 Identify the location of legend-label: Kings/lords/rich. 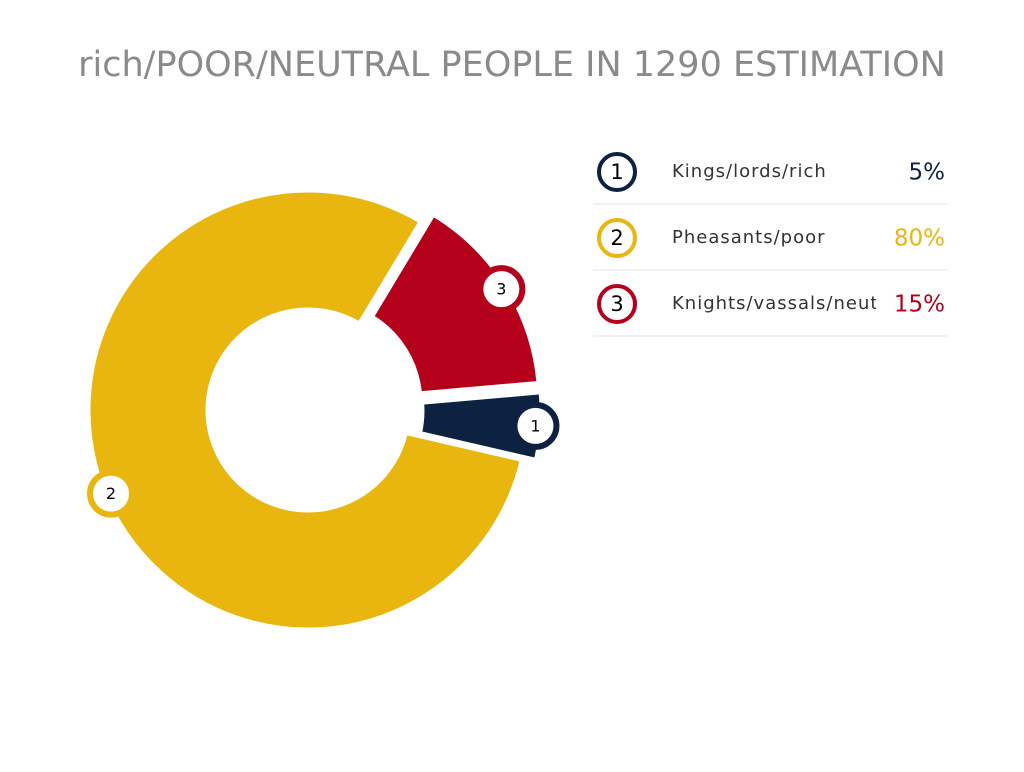
(749, 171).